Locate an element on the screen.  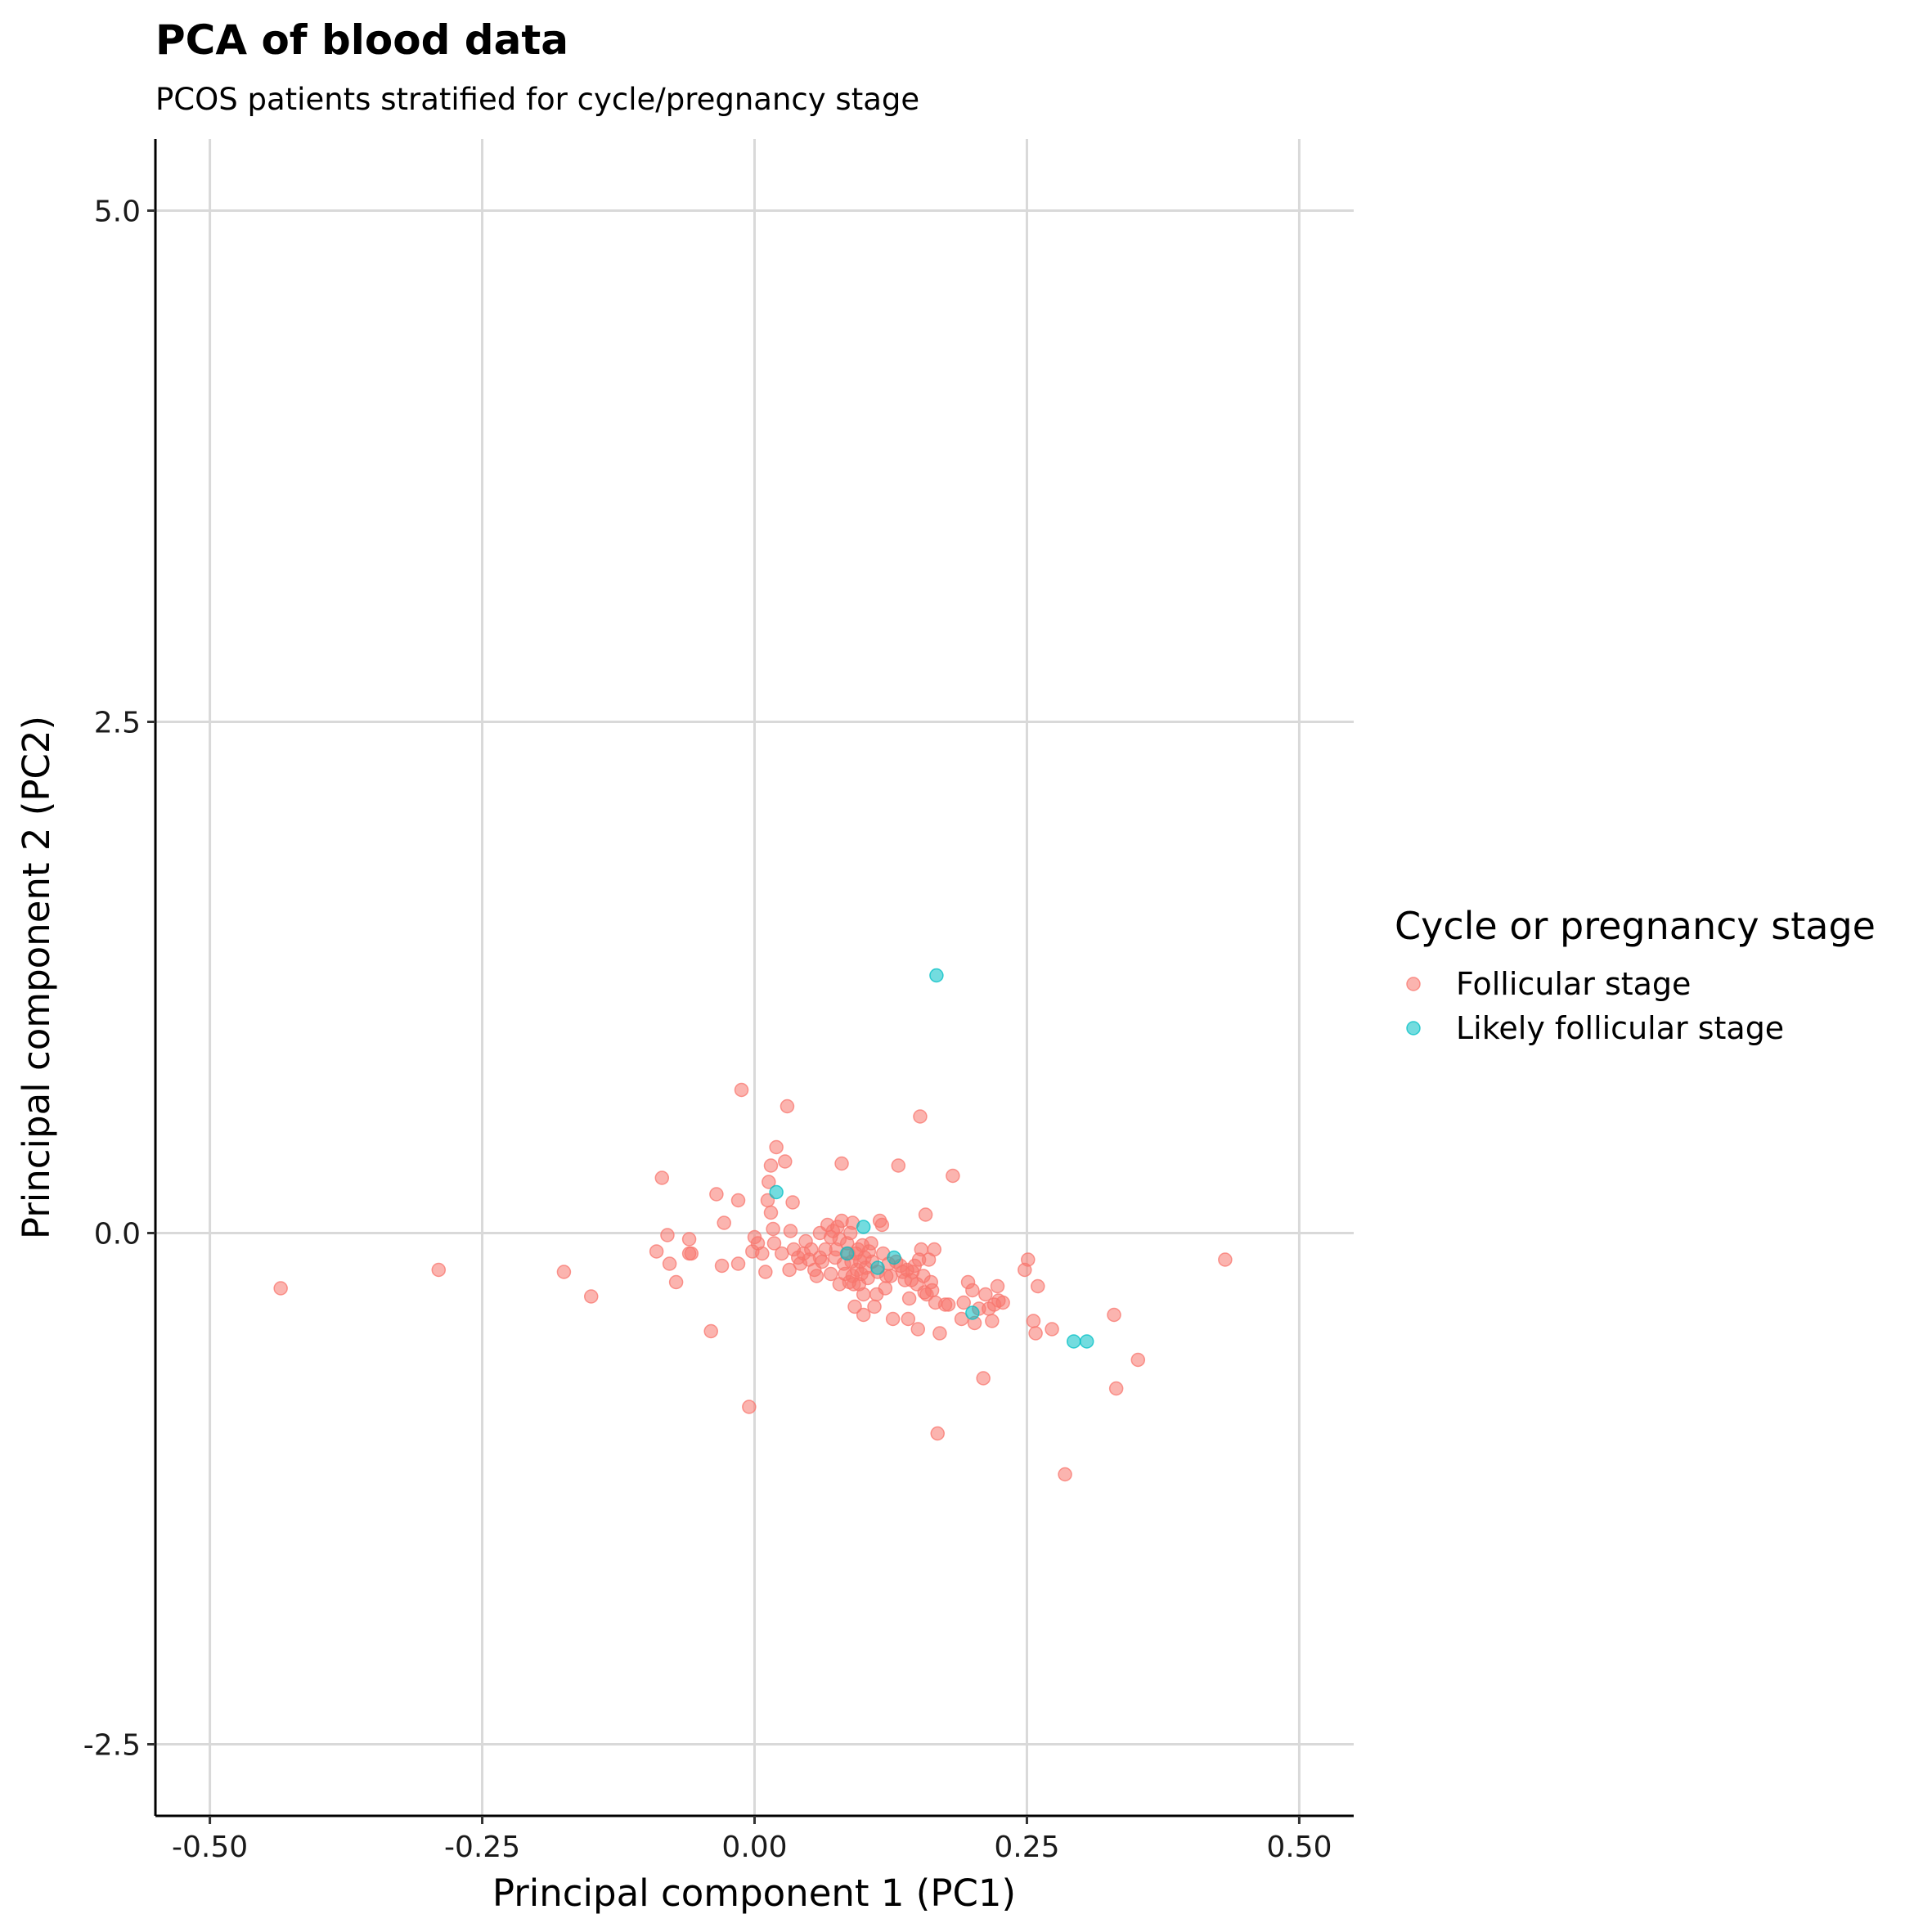
legend-label: Likely follicular stage is located at coordinates (1620, 1028).